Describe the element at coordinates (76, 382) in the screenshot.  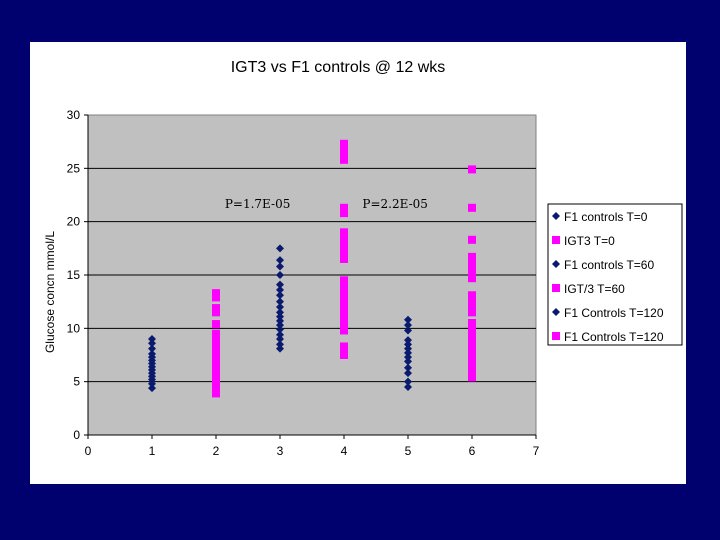
I see `y-tick-label: 5` at that location.